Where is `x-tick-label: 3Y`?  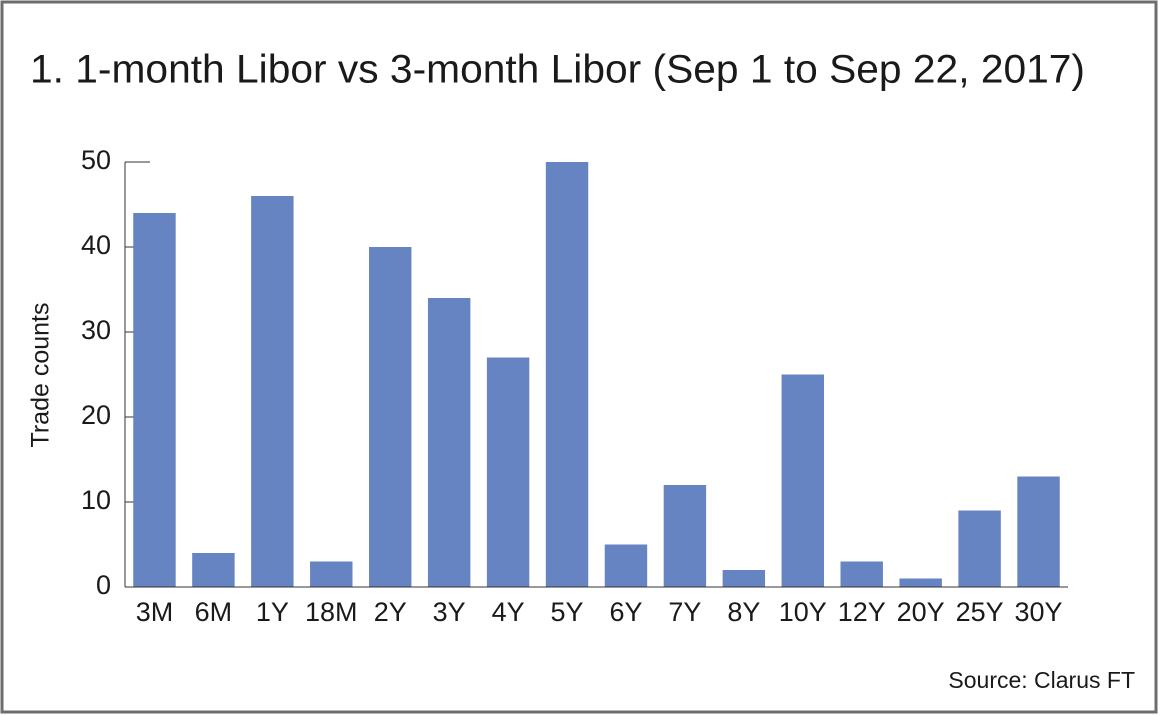
x-tick-label: 3Y is located at coordinates (449, 612).